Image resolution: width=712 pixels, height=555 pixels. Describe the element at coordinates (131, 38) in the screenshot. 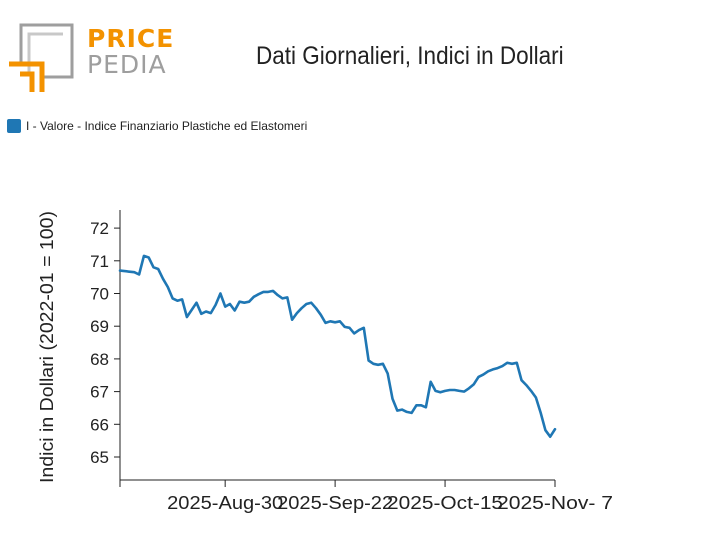

I see `logo-text-price: PRICE` at that location.